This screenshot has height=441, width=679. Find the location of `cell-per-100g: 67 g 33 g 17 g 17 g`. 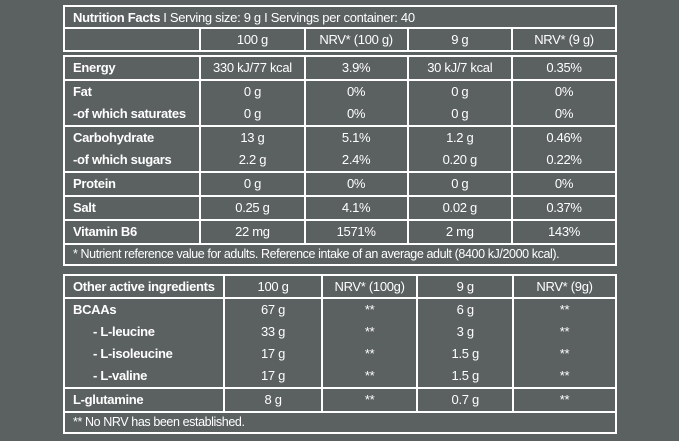

cell-per-100g: 67 g 33 g 17 g 17 g is located at coordinates (271, 343).